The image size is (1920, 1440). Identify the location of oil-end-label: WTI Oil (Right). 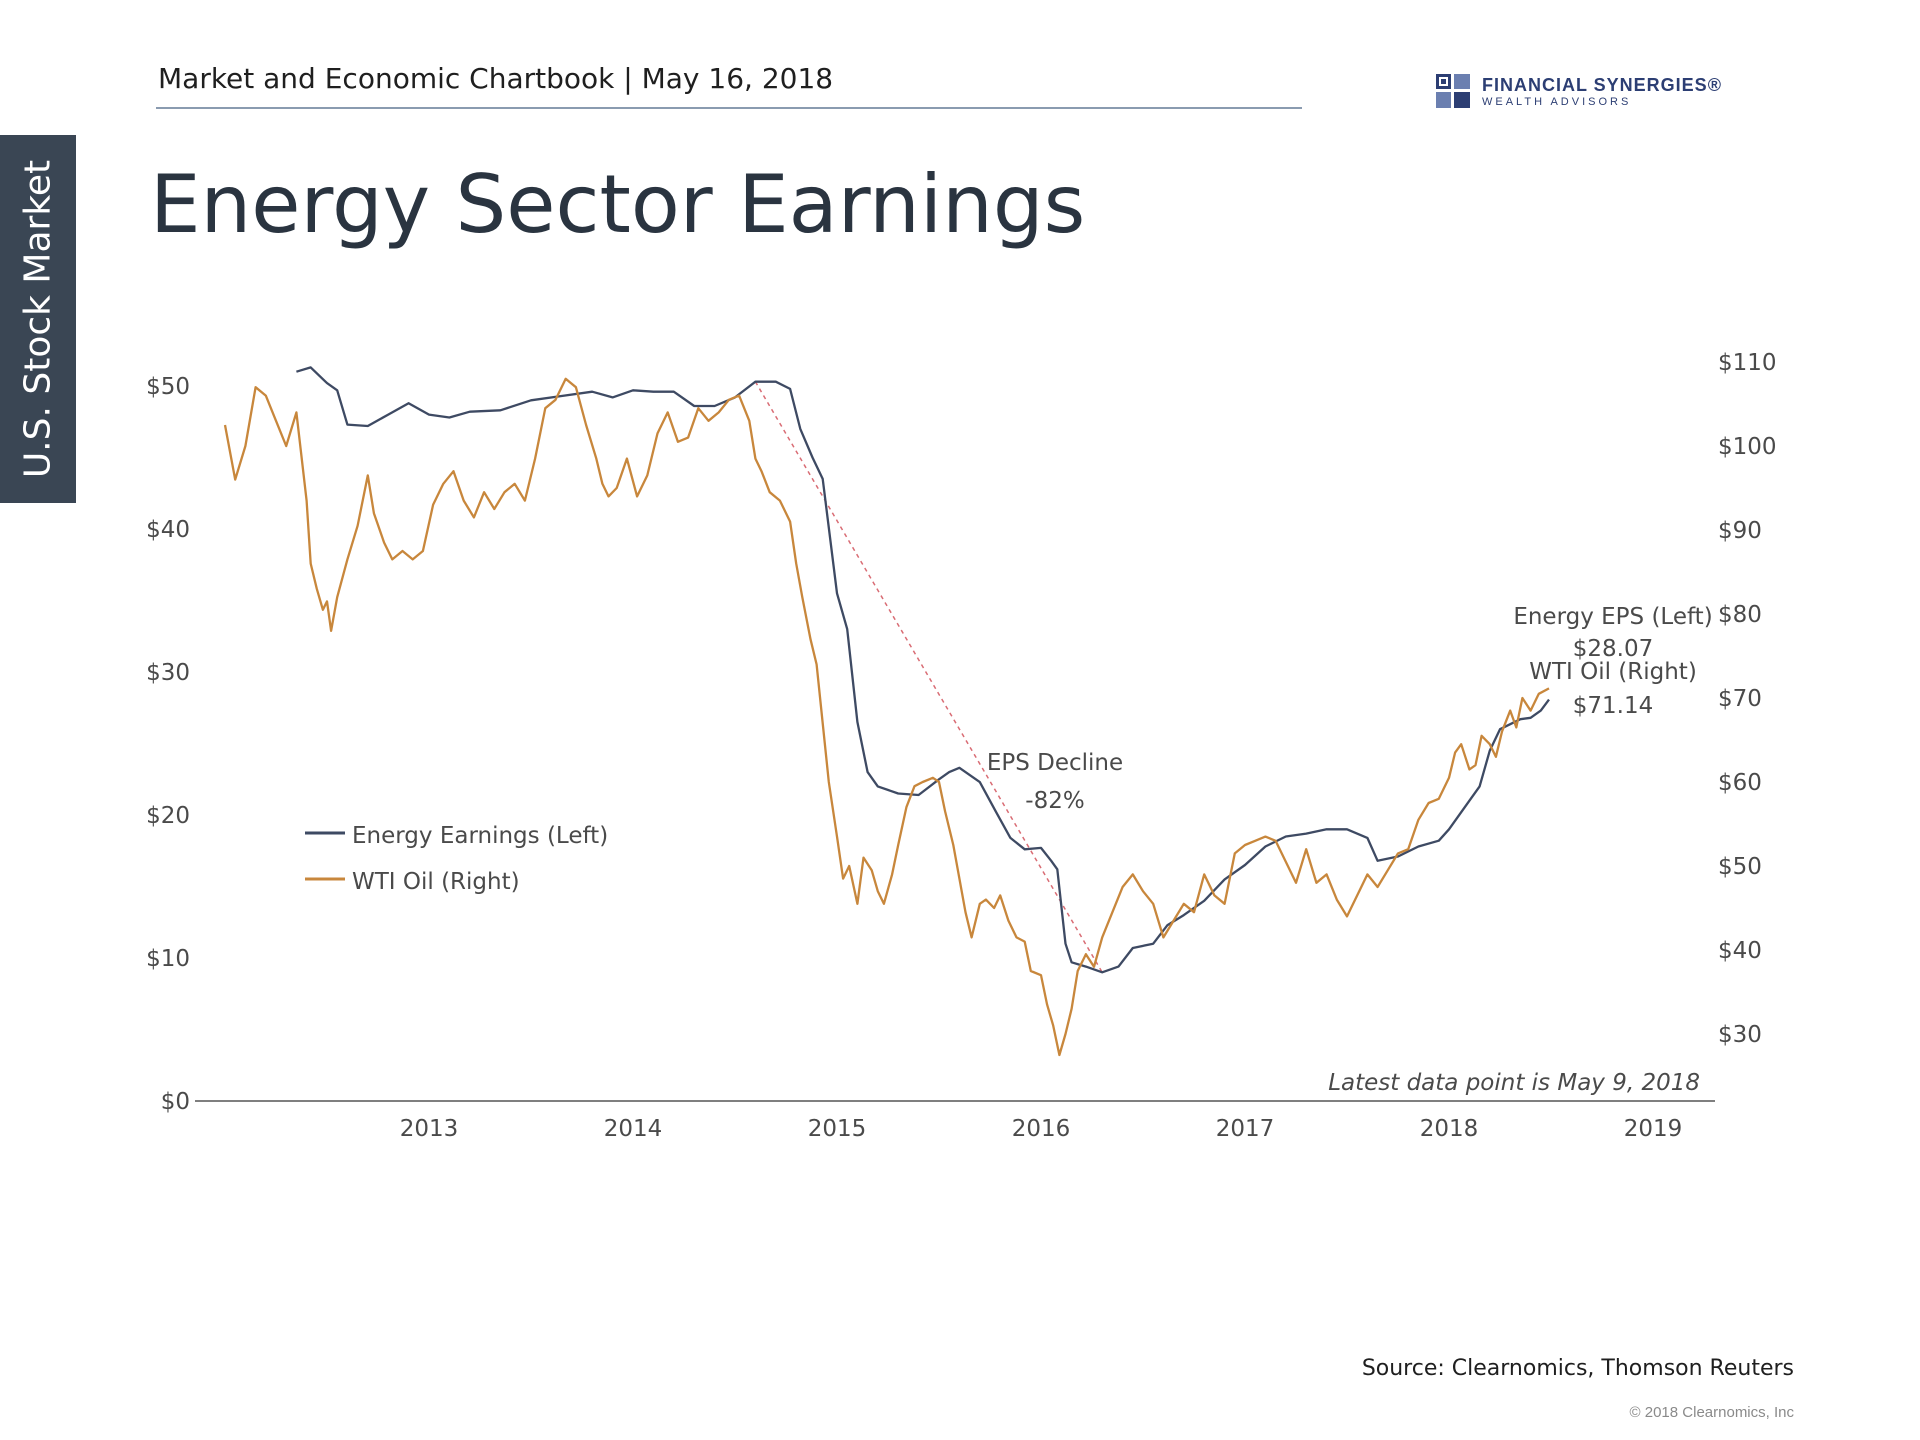
(1613, 672).